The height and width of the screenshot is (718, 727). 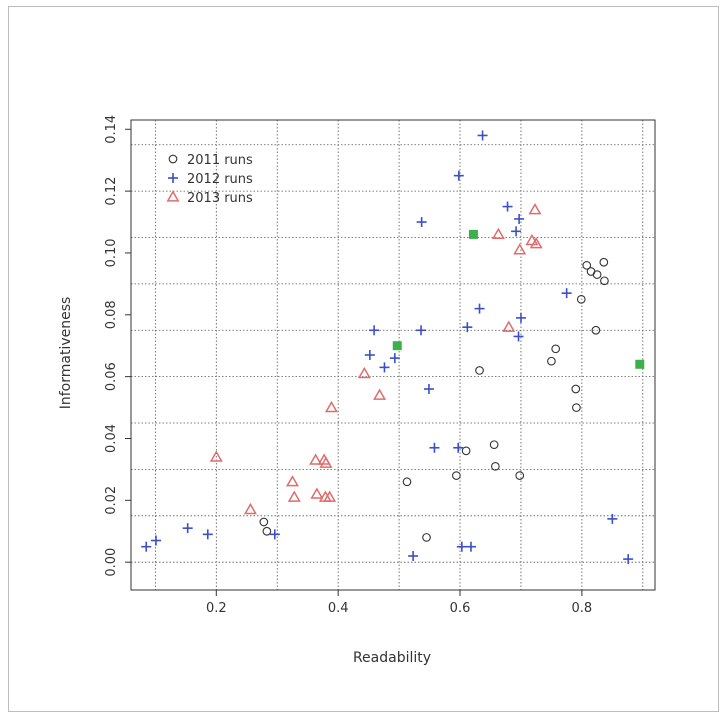 What do you see at coordinates (392, 658) in the screenshot?
I see `x-axis-title: Readability` at bounding box center [392, 658].